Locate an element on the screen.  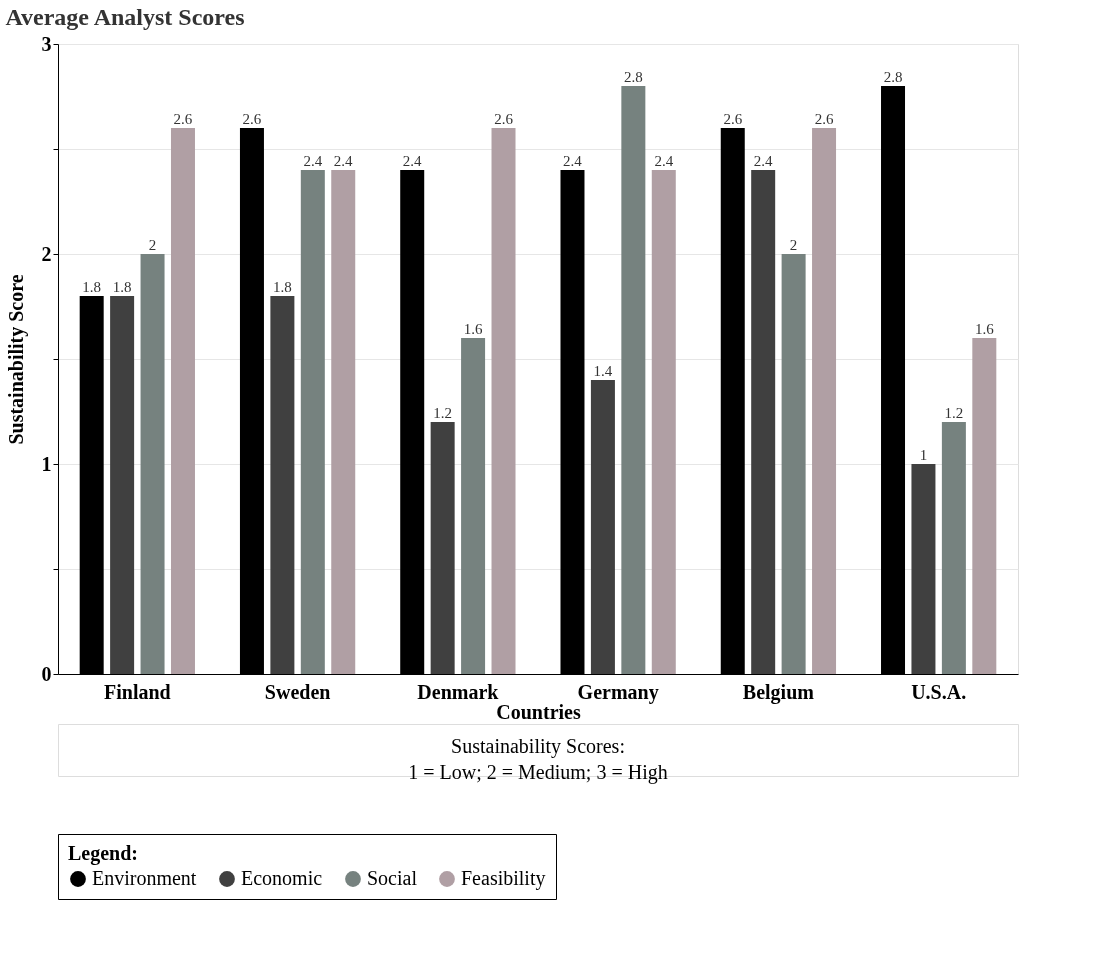
y-tick-label: 1 is located at coordinates (46, 463).